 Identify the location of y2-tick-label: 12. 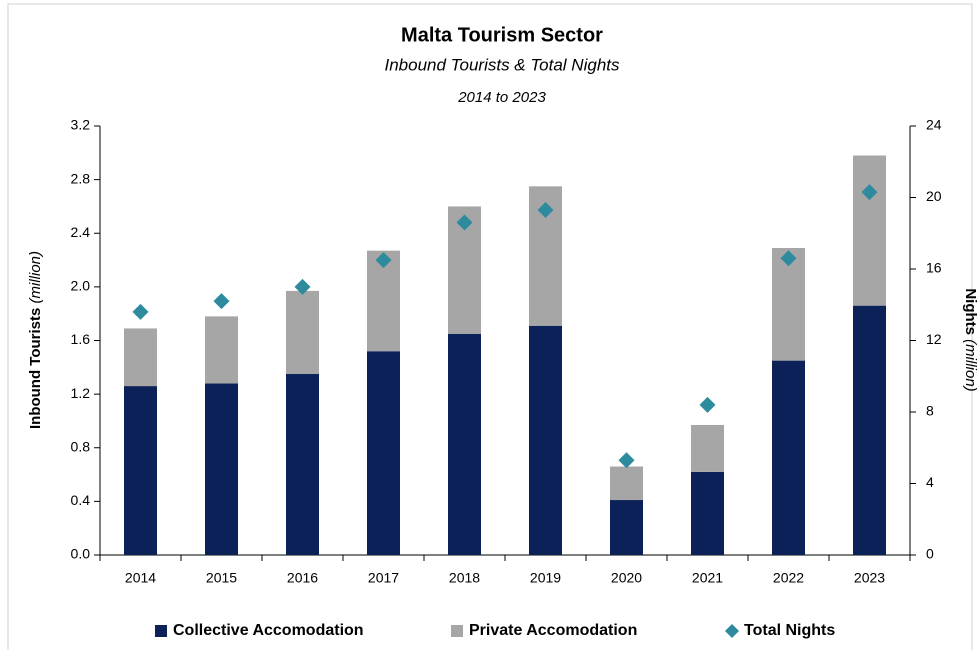
(934, 339).